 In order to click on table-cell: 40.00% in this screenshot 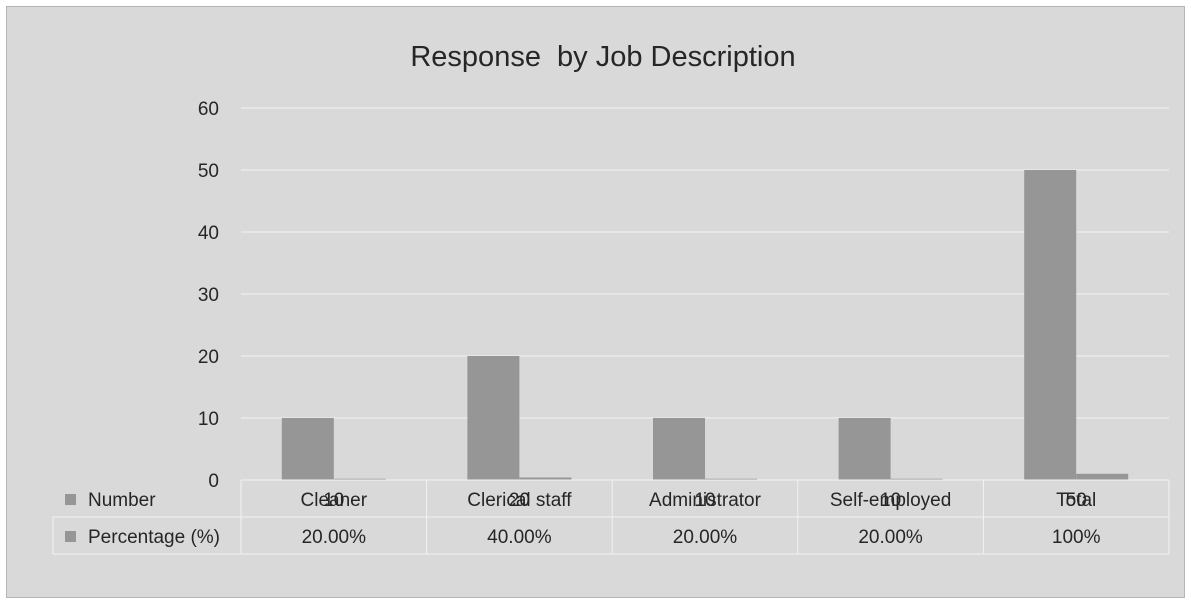, I will do `click(519, 537)`.